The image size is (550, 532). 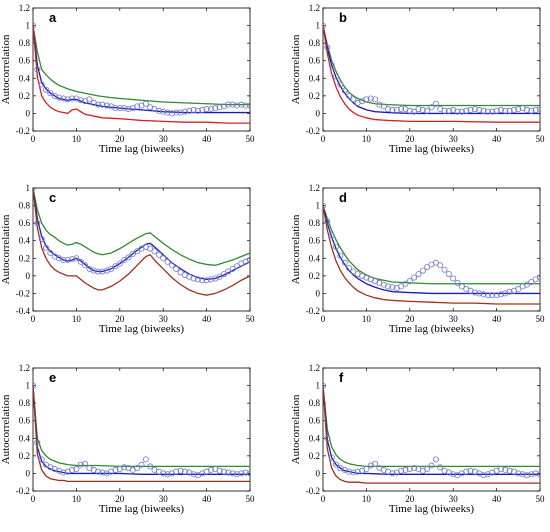 What do you see at coordinates (23, 491) in the screenshot?
I see `y-tick-label: -0.2` at bounding box center [23, 491].